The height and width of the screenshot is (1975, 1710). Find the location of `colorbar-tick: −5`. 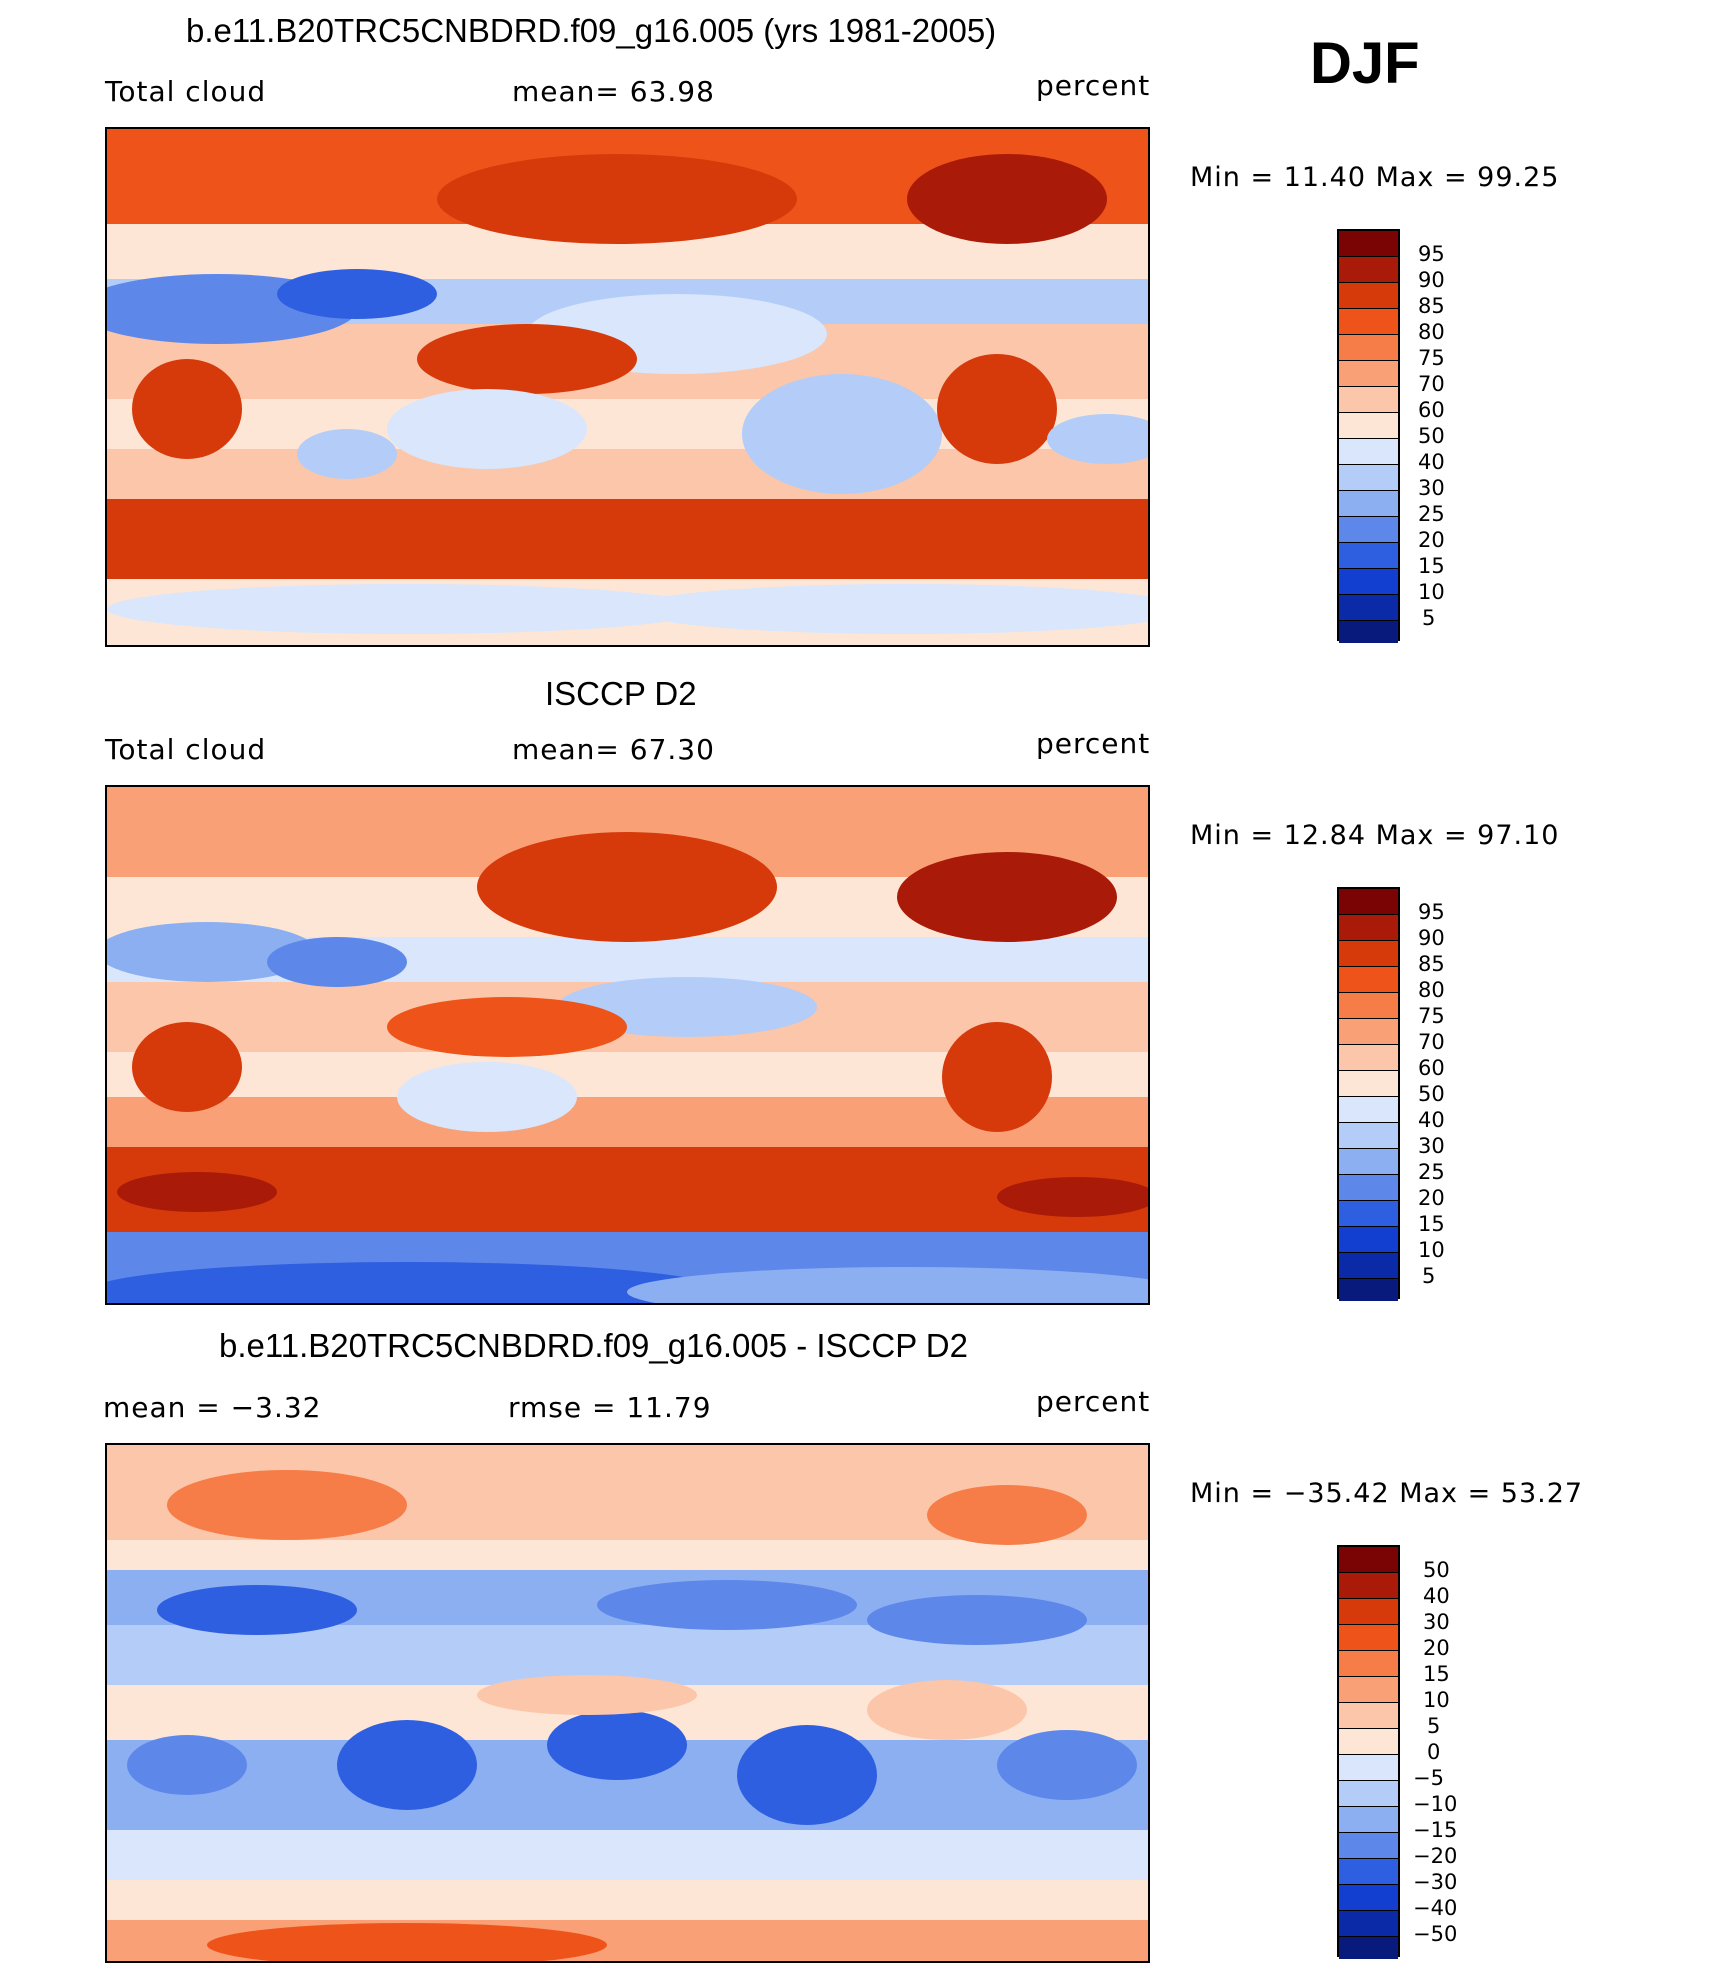

colorbar-tick: −5 is located at coordinates (1428, 1778).